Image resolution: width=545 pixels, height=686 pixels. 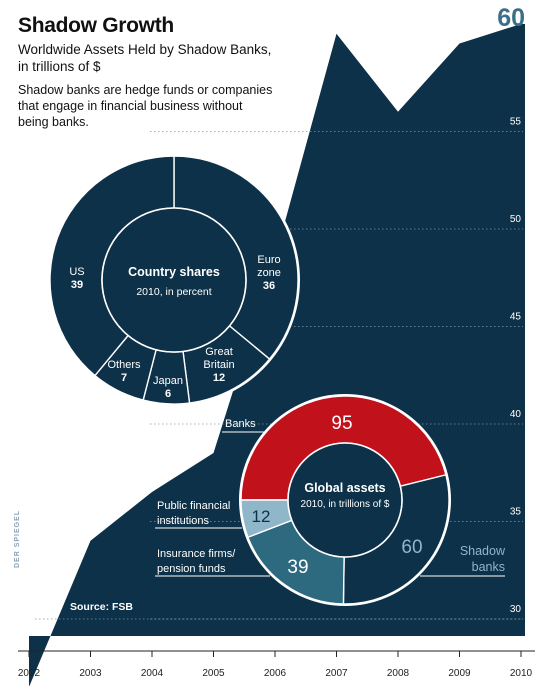 I want to click on global-slice-value: 39, so click(x=297, y=567).